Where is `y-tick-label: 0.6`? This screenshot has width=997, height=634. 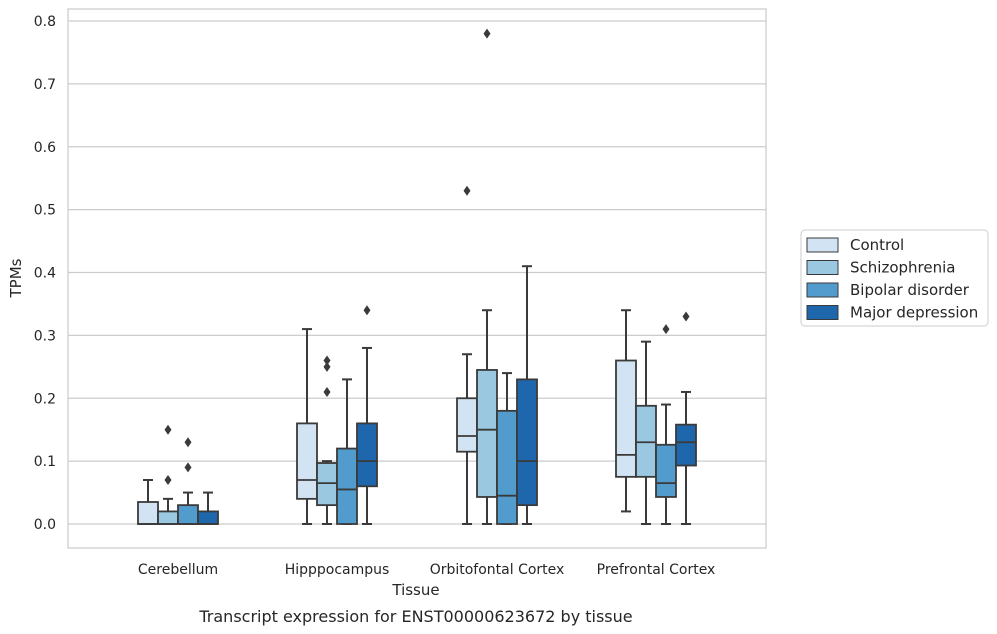 y-tick-label: 0.6 is located at coordinates (45, 148).